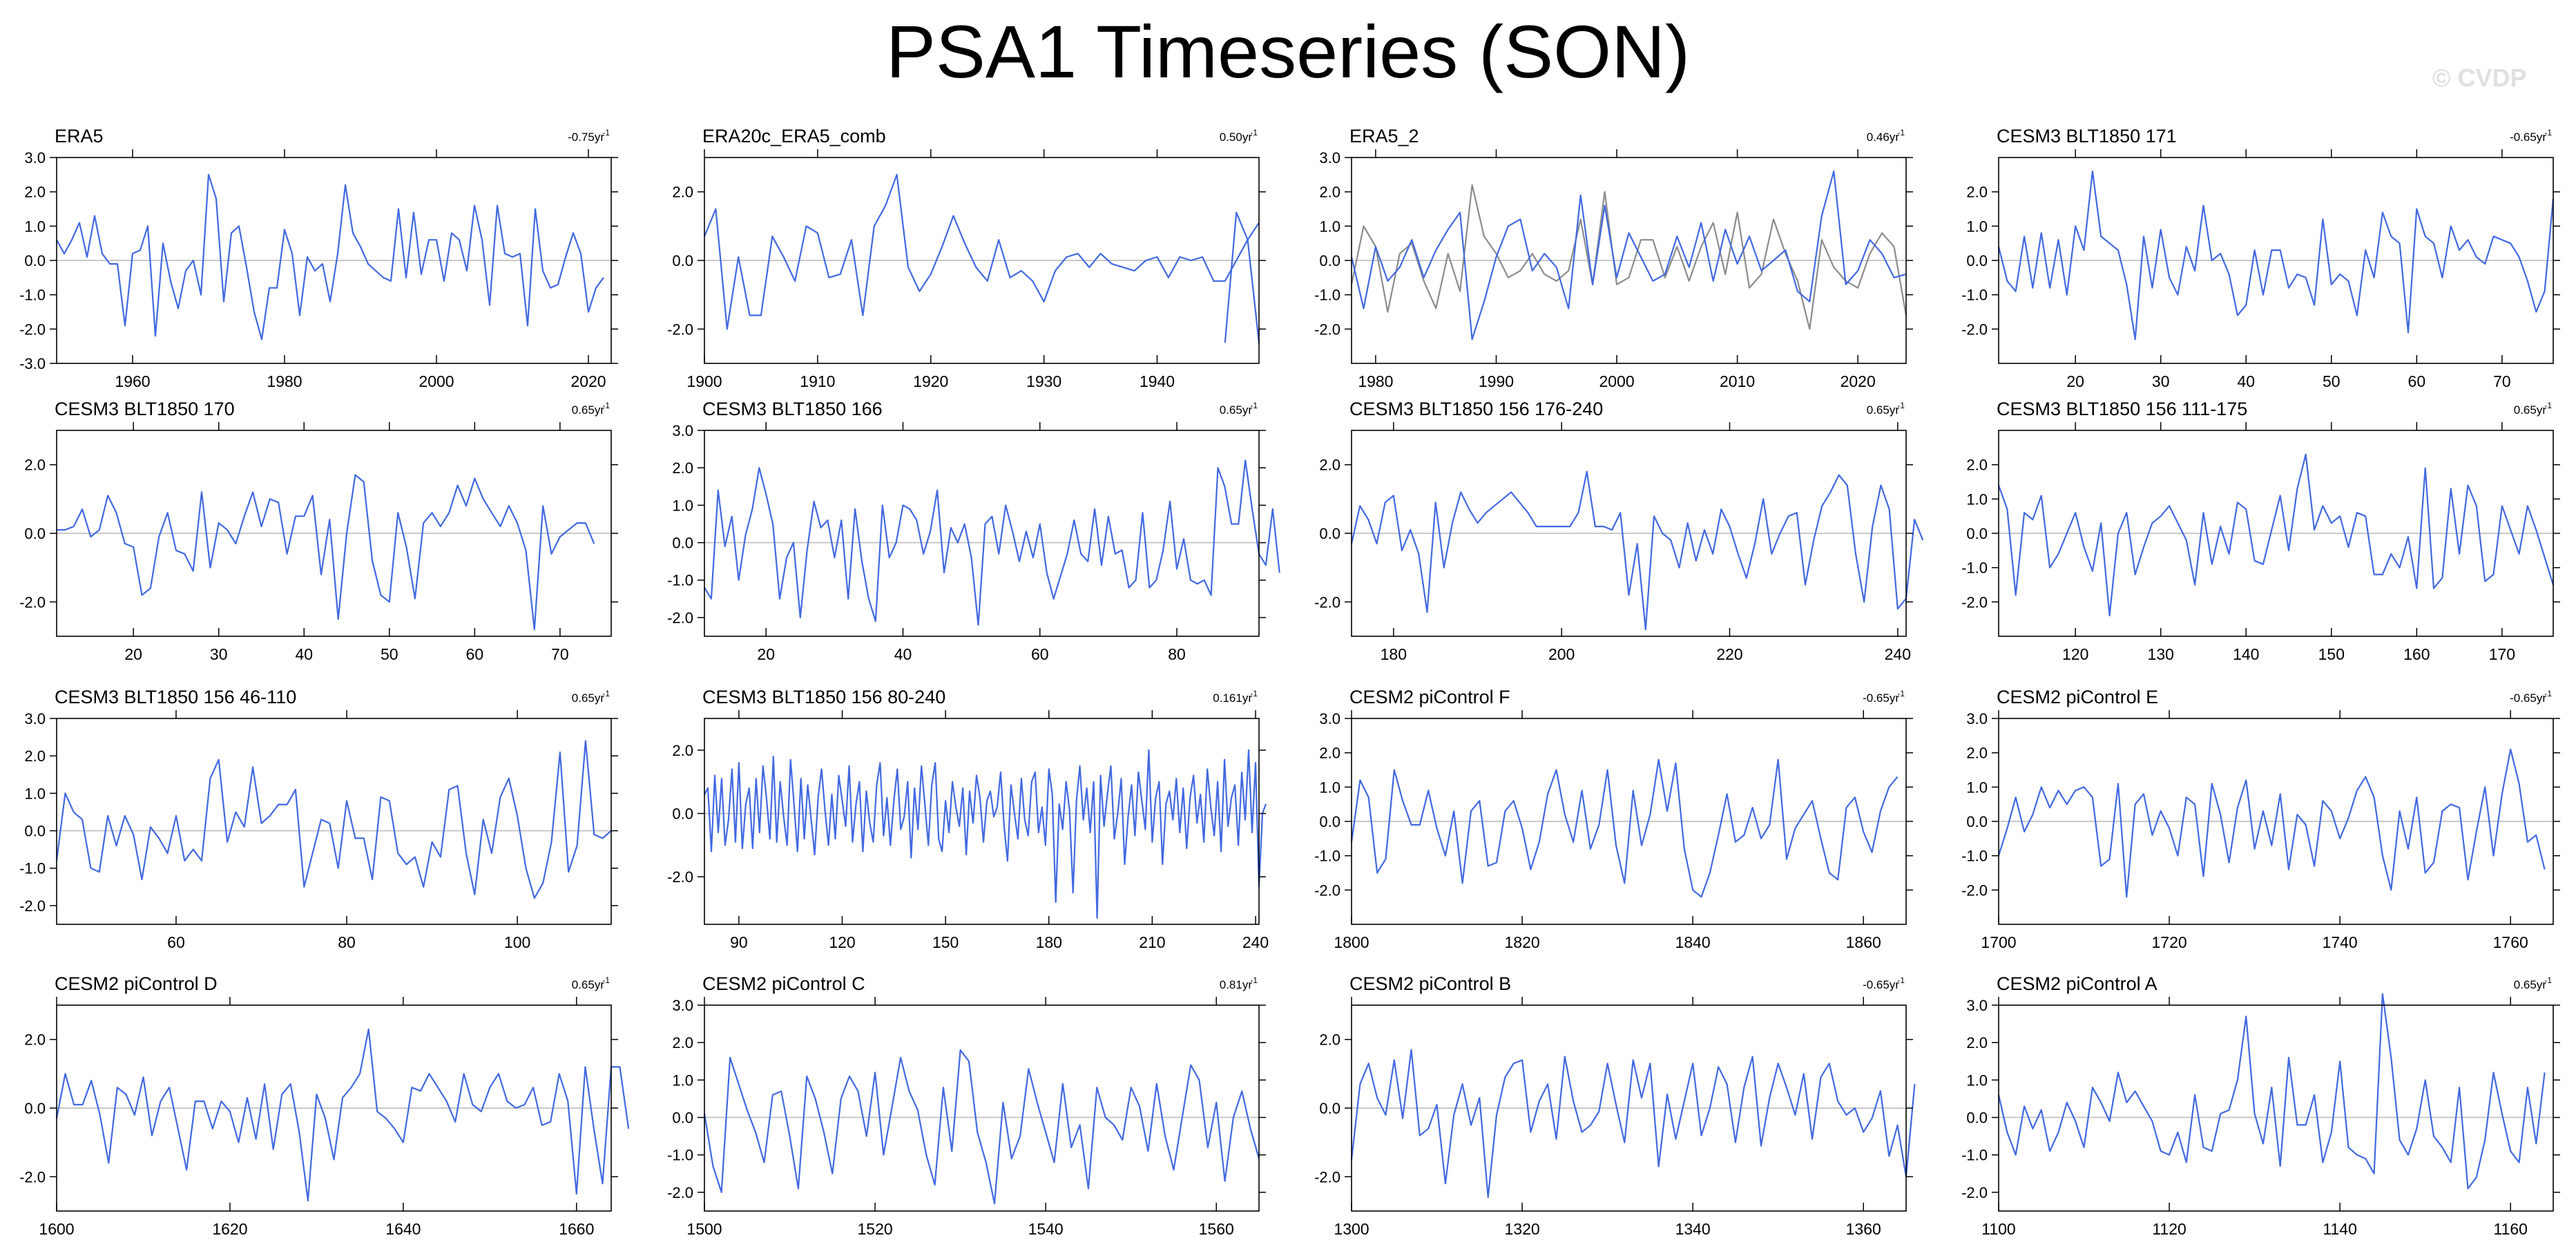 The width and height of the screenshot is (2576, 1258). What do you see at coordinates (1351, 1229) in the screenshot?
I see `x-tick-label: 1300` at bounding box center [1351, 1229].